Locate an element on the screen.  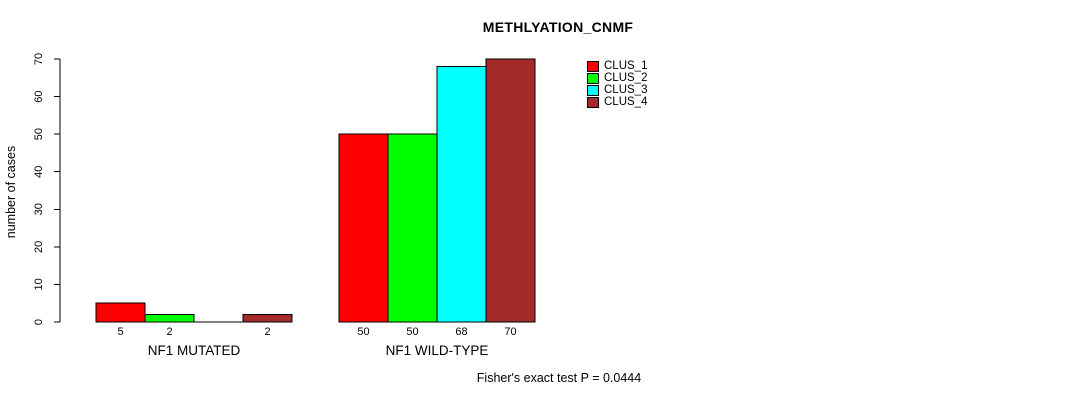
x-group-label-1: NF1 MUTATED is located at coordinates (194, 350).